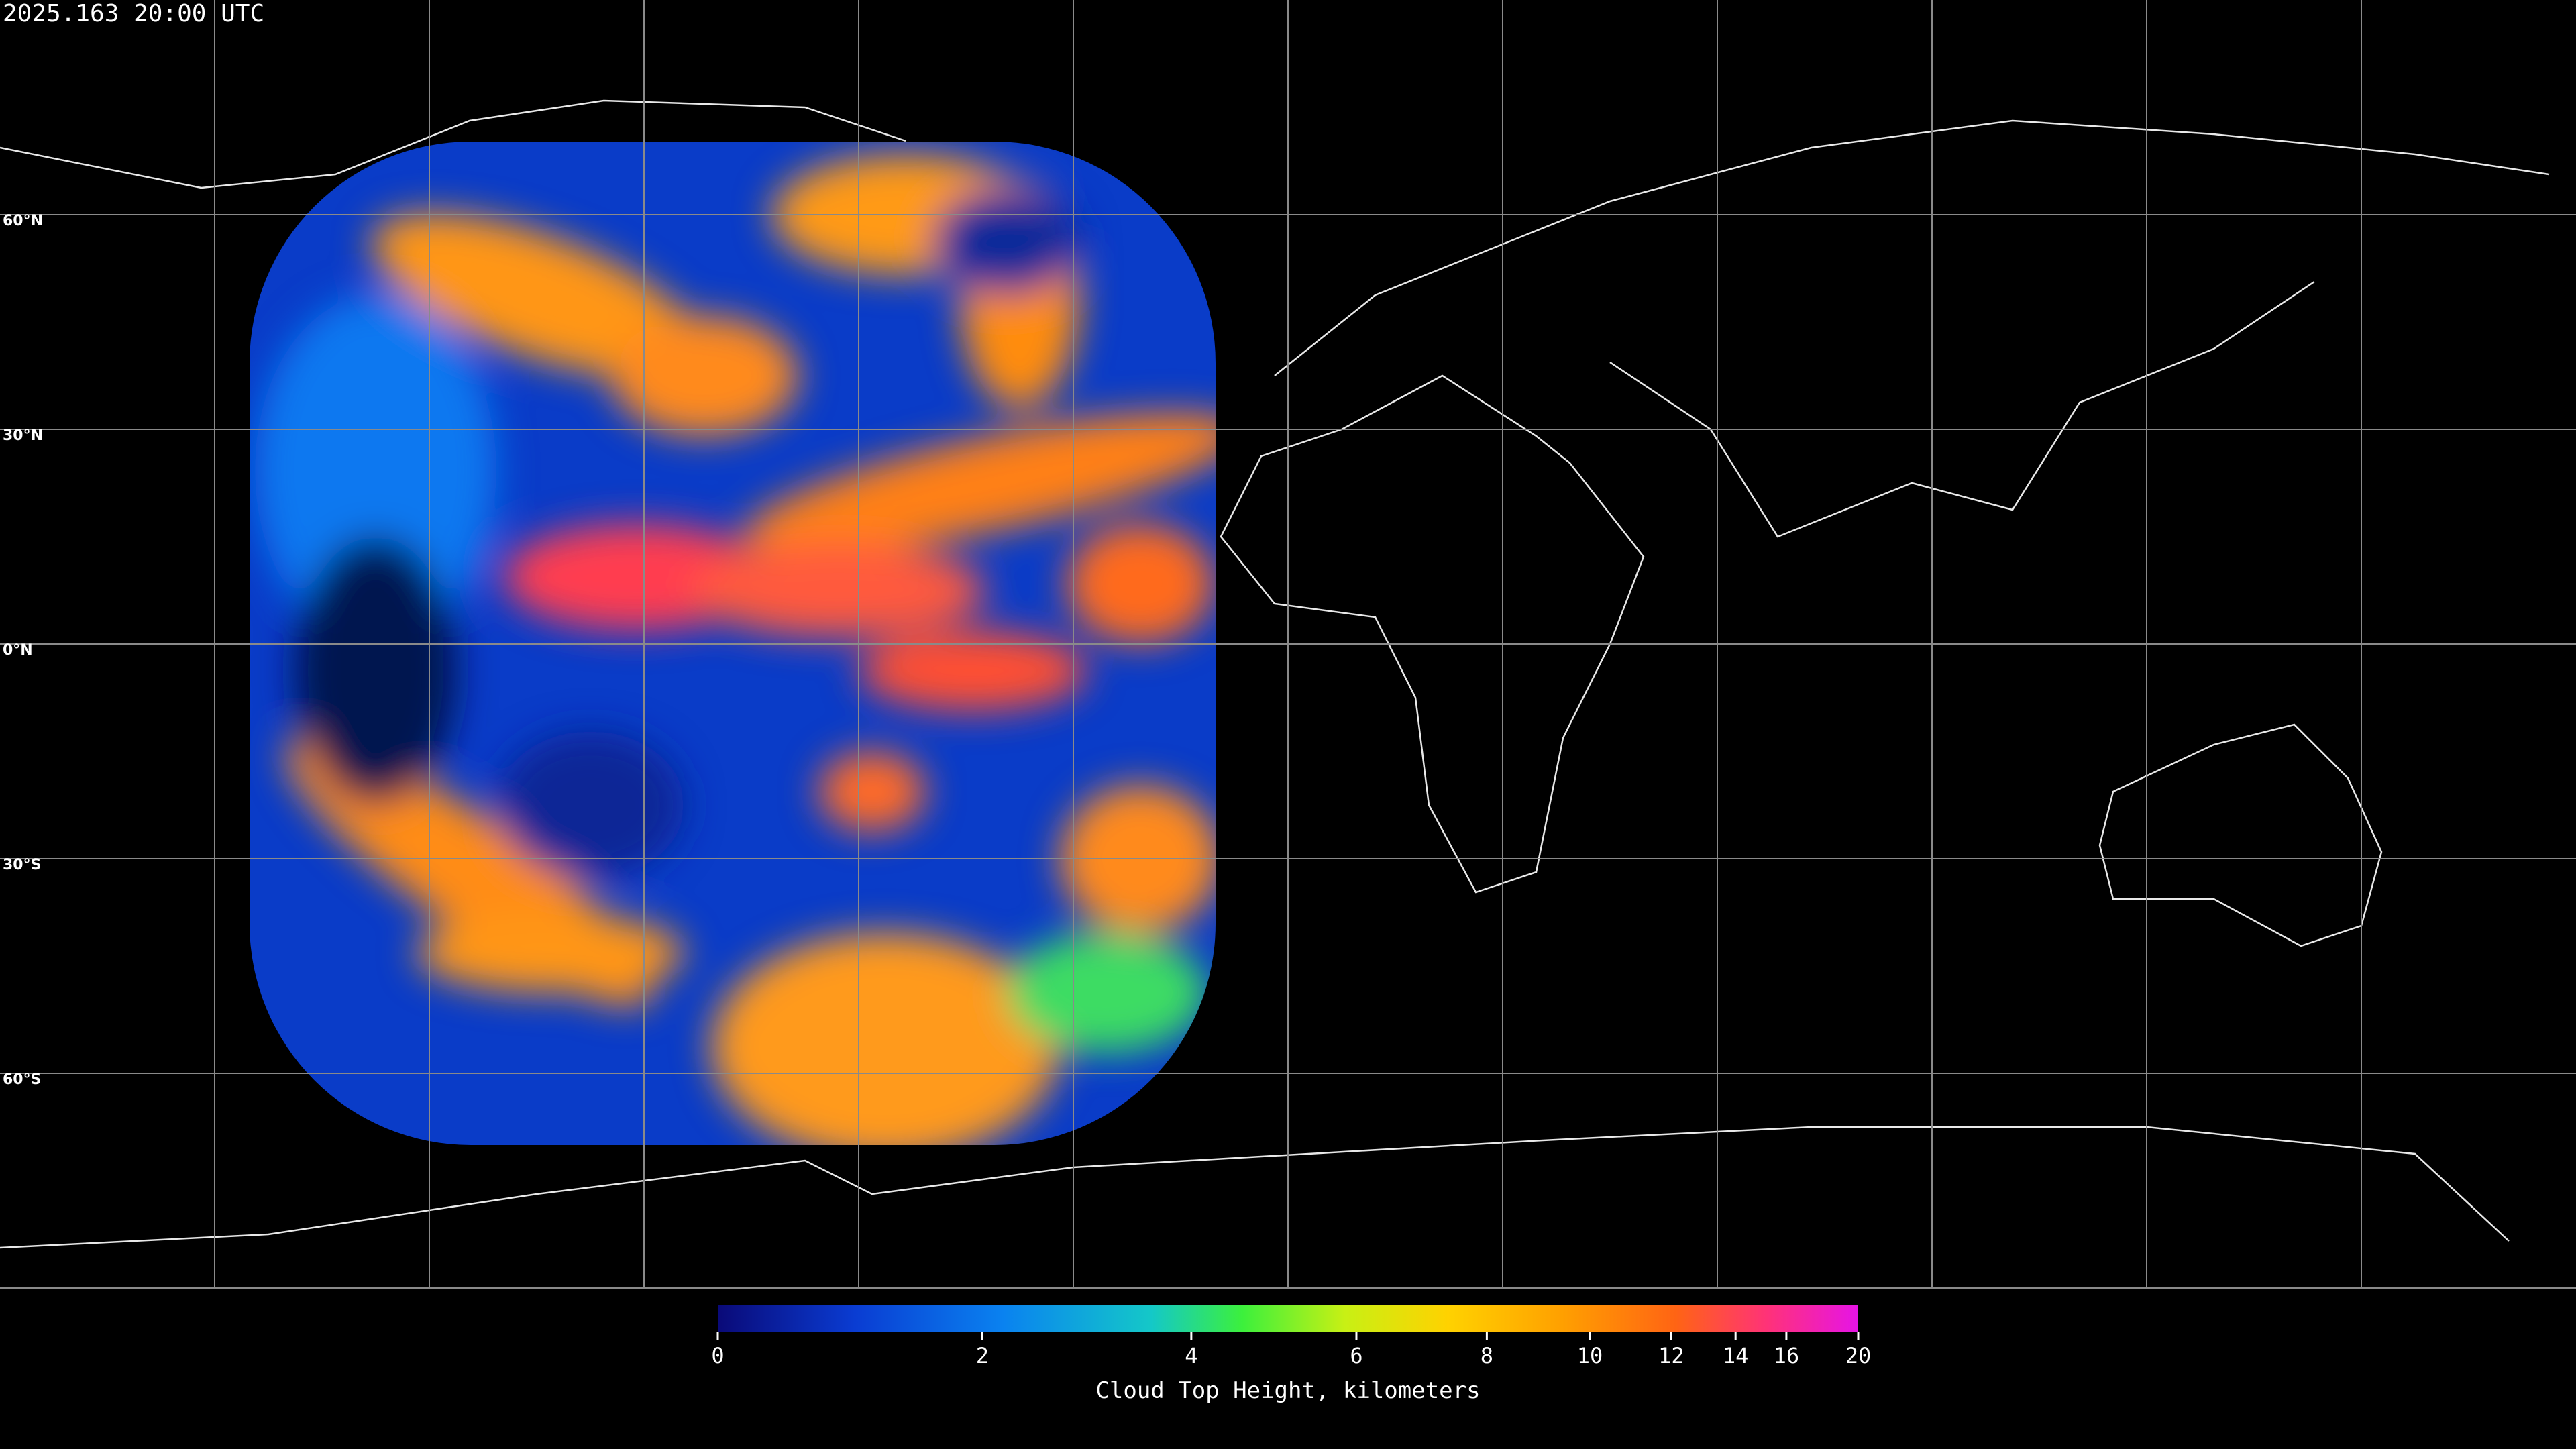 This screenshot has height=1449, width=2576. I want to click on timestamp: 2025.163 20:00 UTC, so click(133, 14).